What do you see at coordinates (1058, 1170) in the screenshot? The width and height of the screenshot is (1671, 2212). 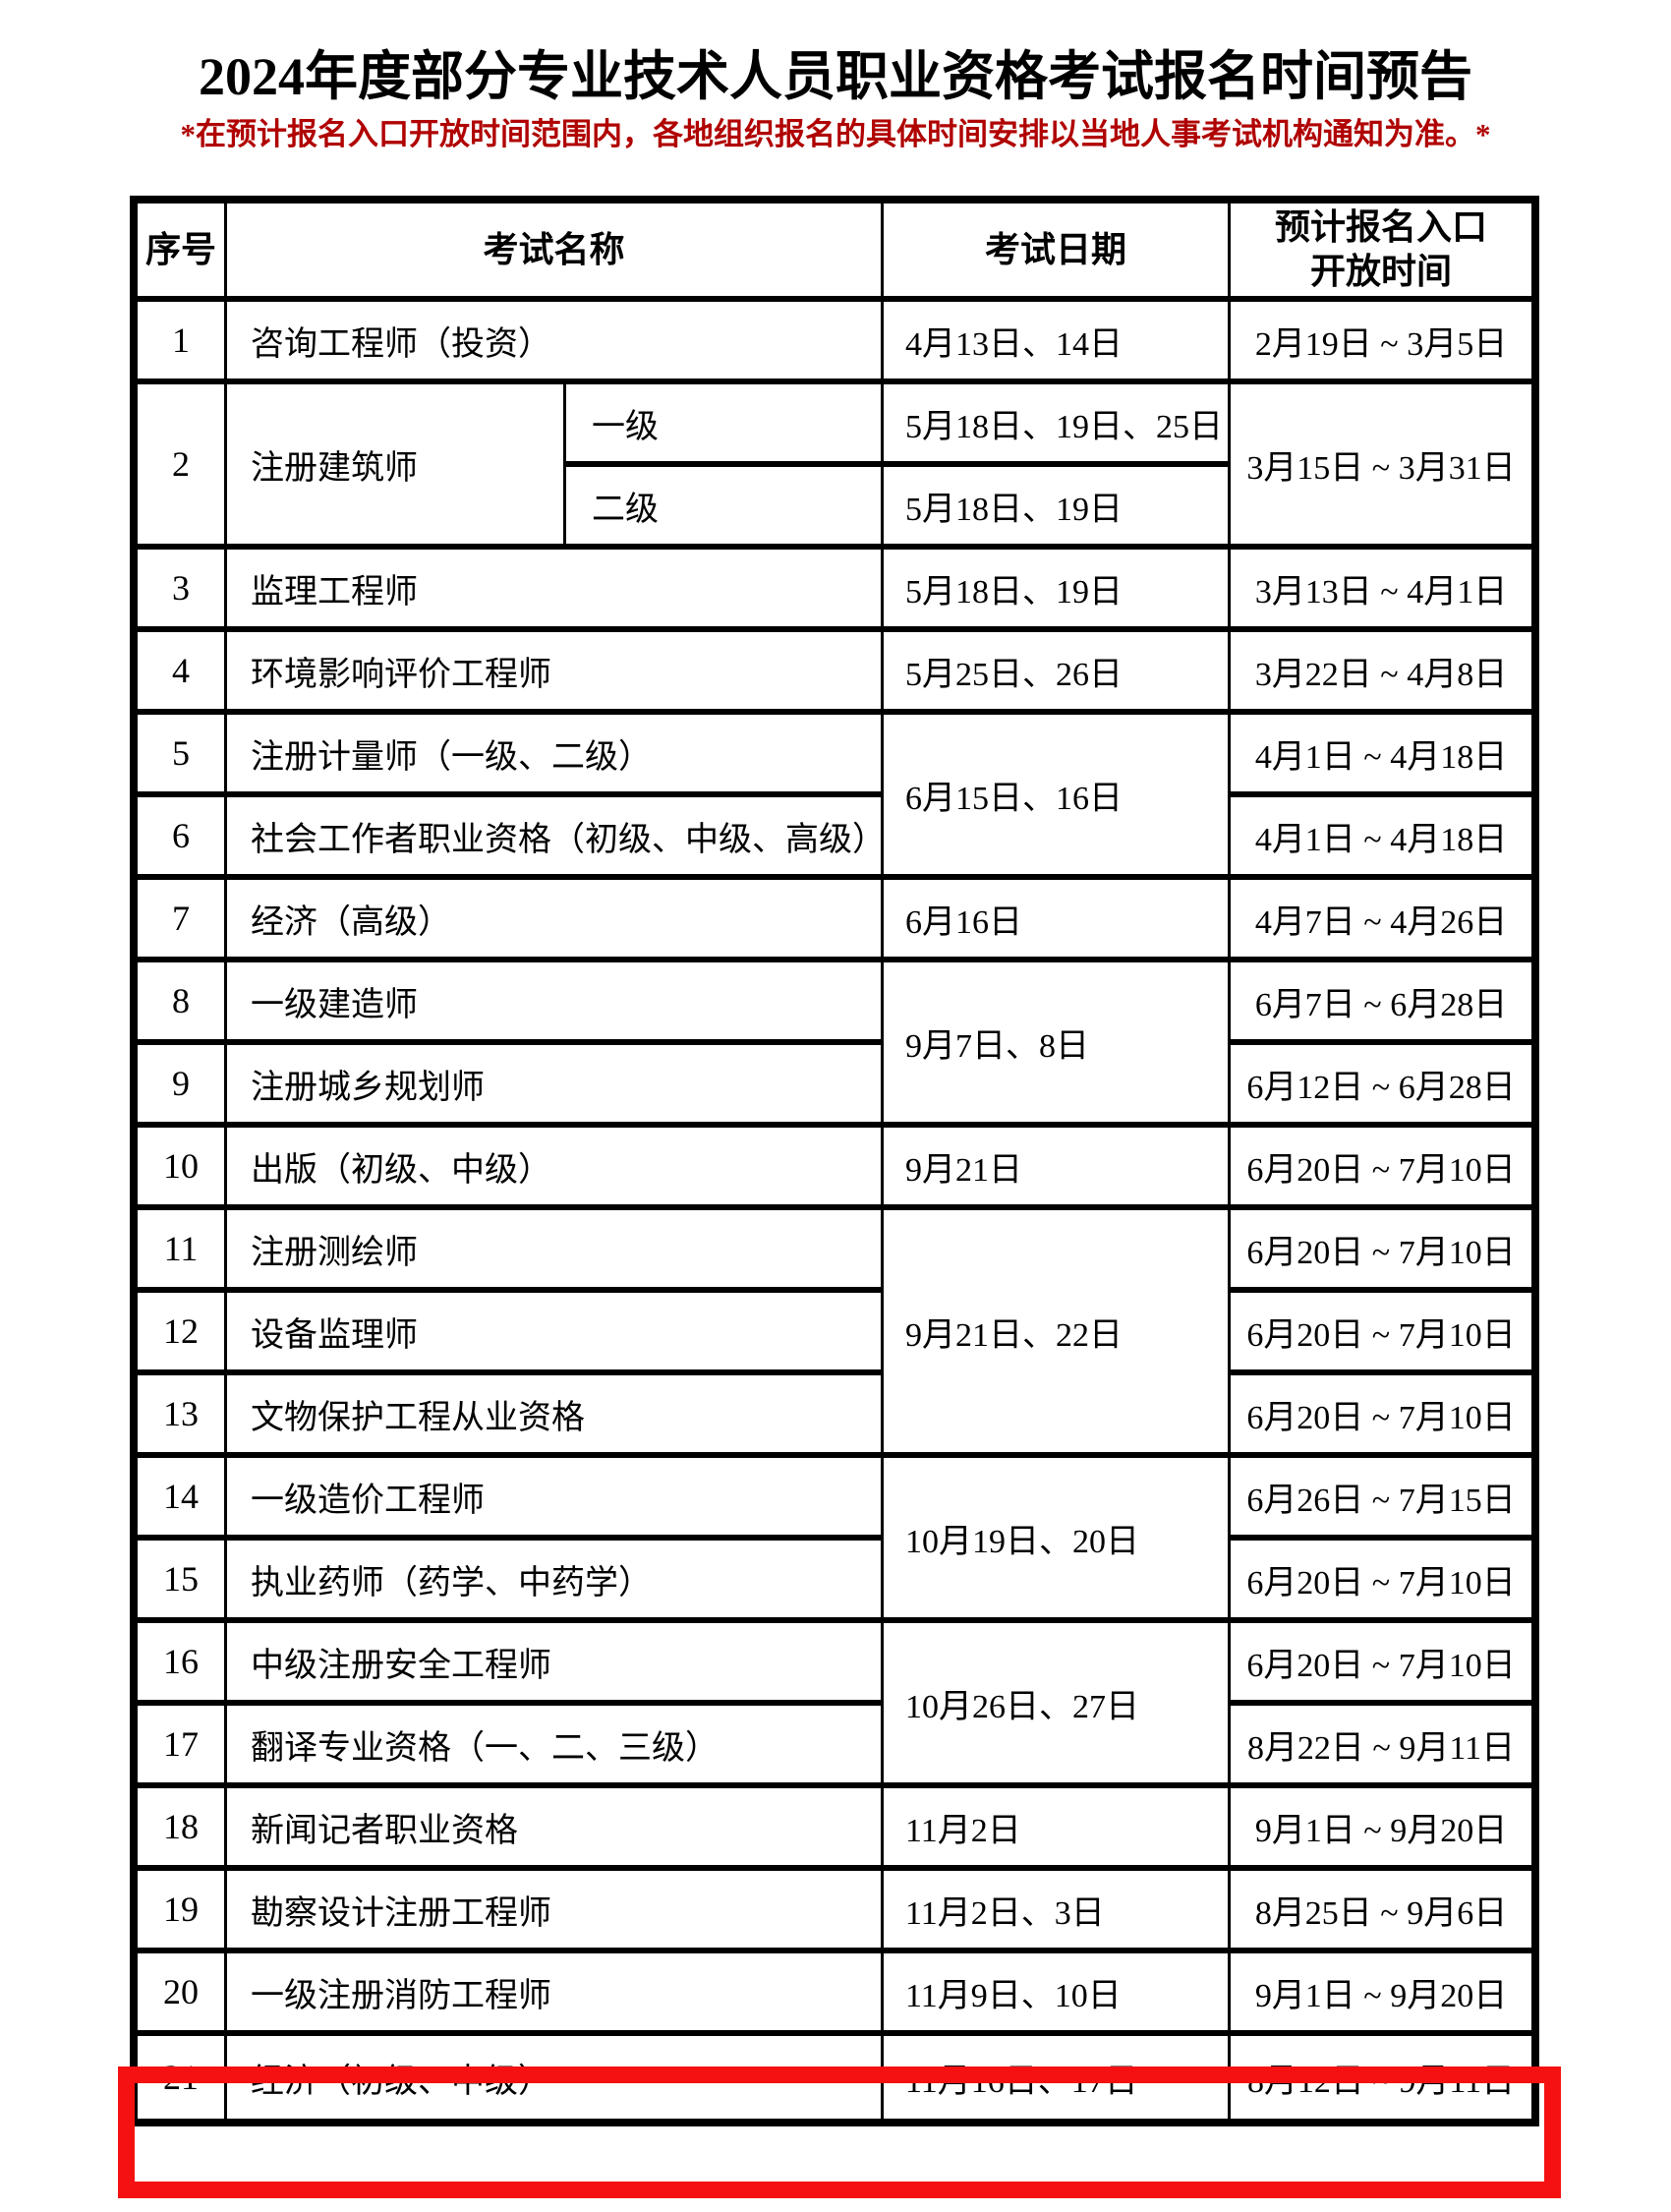 I see `cell-exam-date: 9月21日` at bounding box center [1058, 1170].